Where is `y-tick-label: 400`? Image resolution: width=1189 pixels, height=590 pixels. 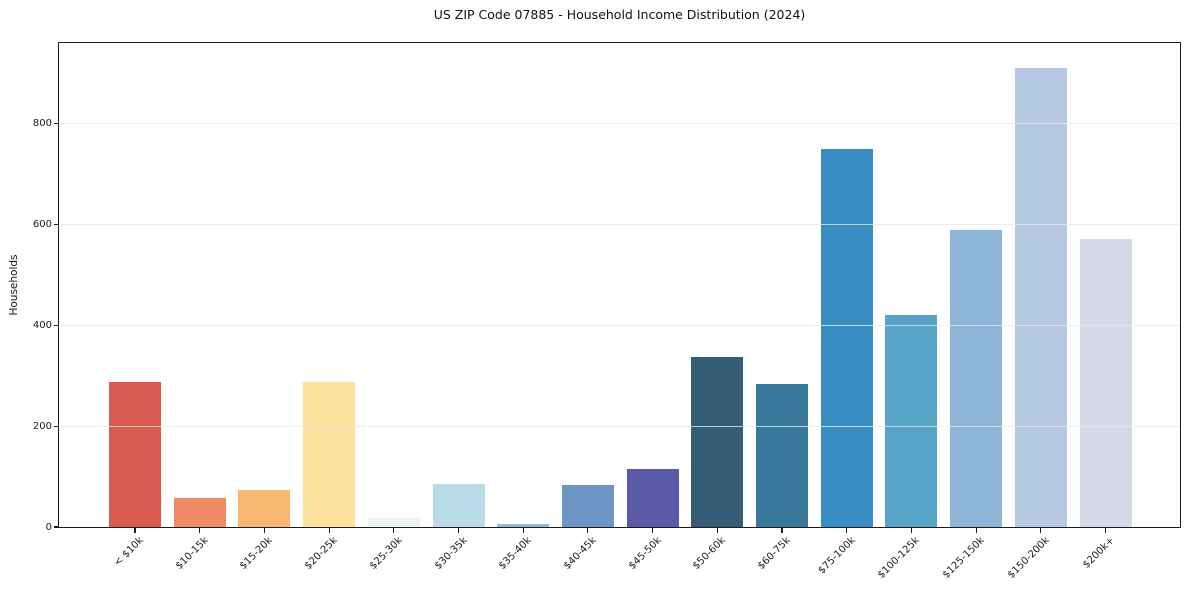
y-tick-label: 400 is located at coordinates (42, 325).